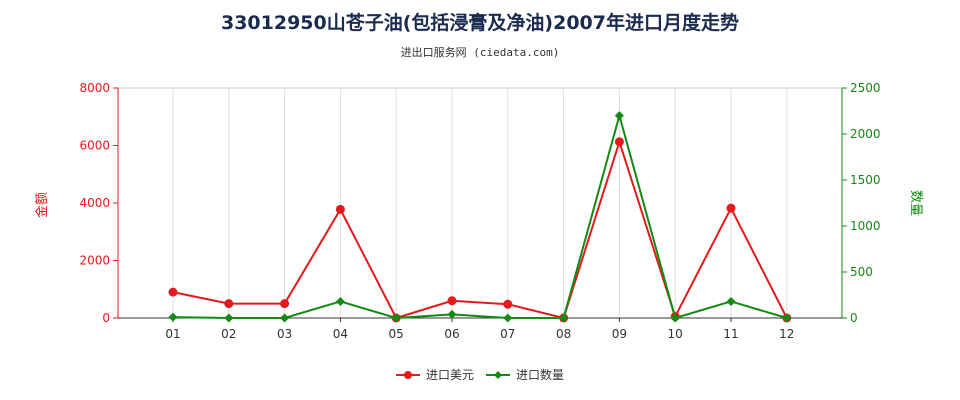 The image size is (960, 400). What do you see at coordinates (675, 334) in the screenshot?
I see `x-tick-label: 10` at bounding box center [675, 334].